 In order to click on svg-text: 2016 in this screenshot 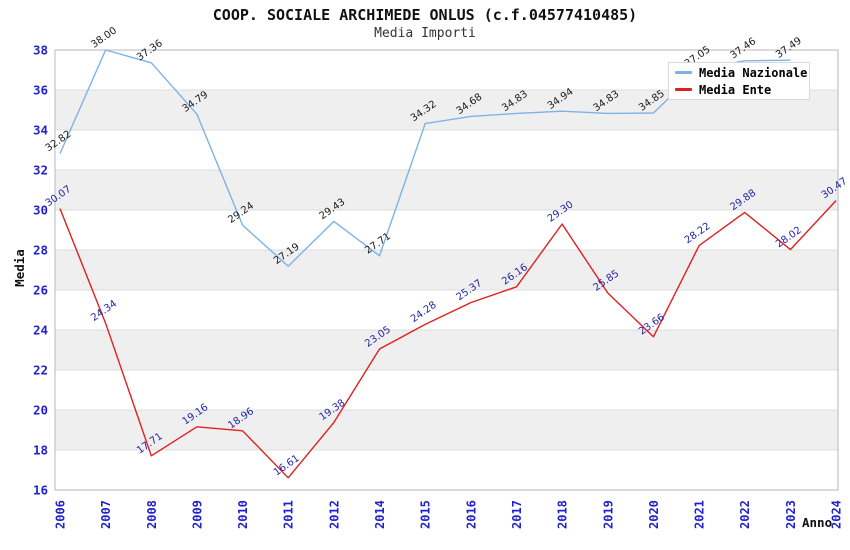, I will do `click(471, 514)`.